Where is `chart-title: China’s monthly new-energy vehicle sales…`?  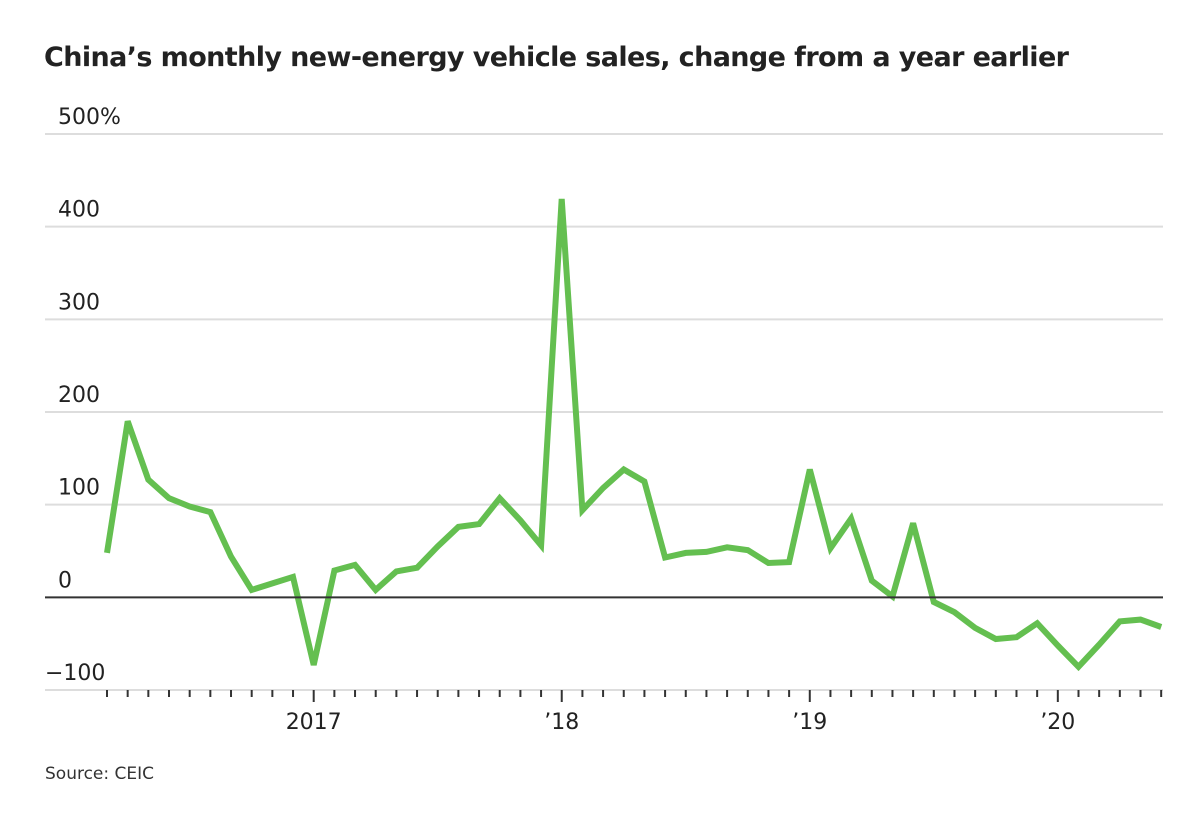 chart-title: China’s monthly new-energy vehicle sales… is located at coordinates (556, 57).